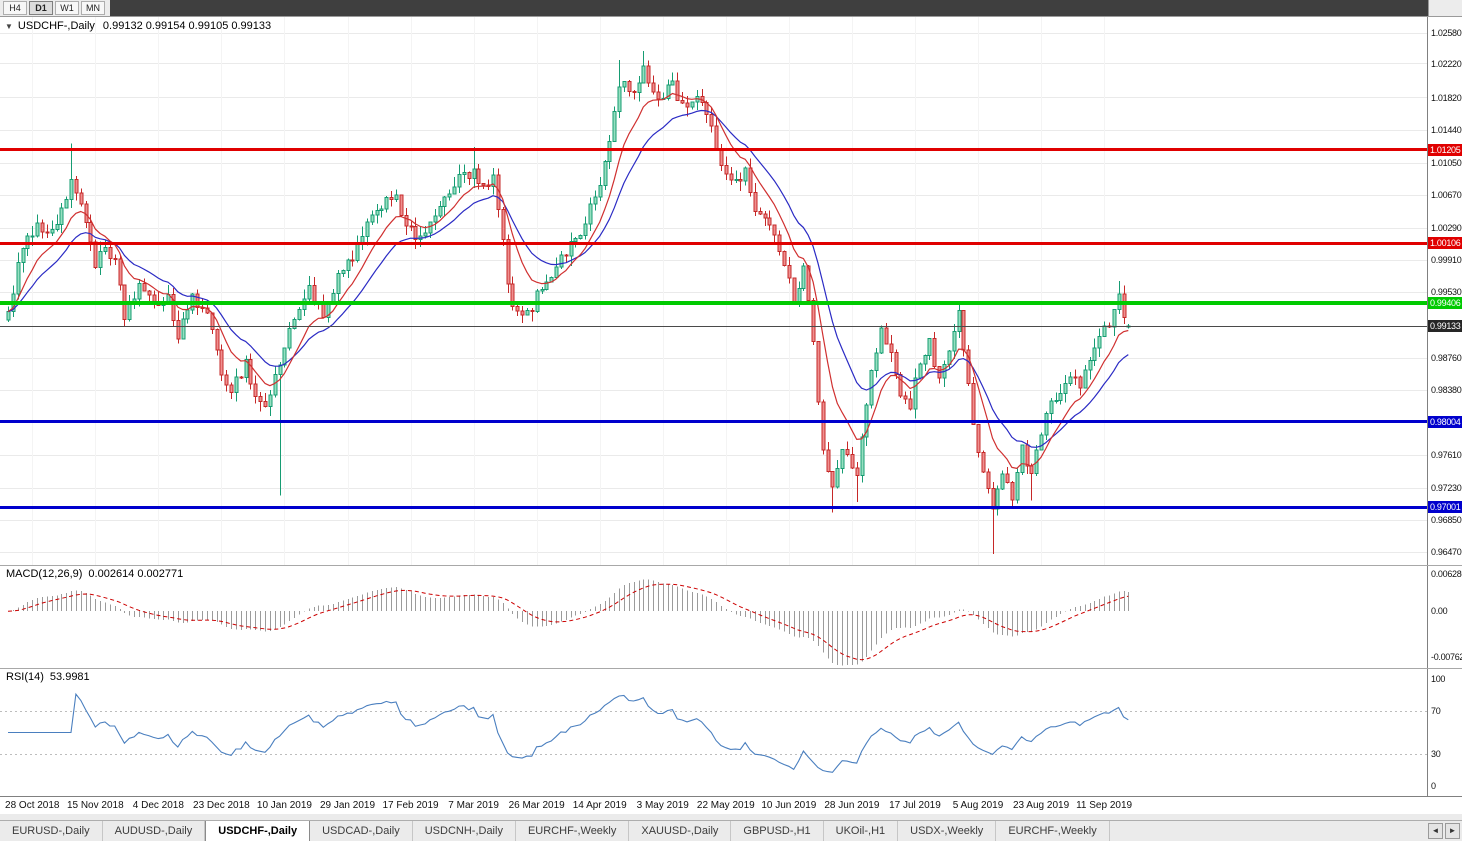 This screenshot has width=1462, height=841. Describe the element at coordinates (1445, 149) in the screenshot. I see `price-level-badge: 1.01205` at that location.